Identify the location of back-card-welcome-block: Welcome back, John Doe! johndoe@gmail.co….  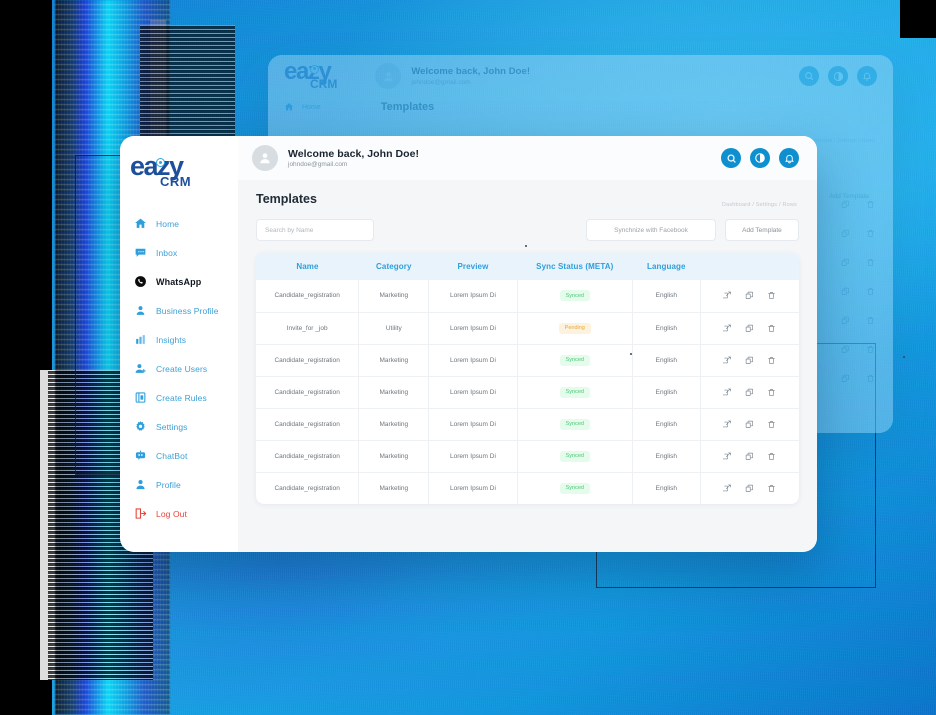
(470, 76).